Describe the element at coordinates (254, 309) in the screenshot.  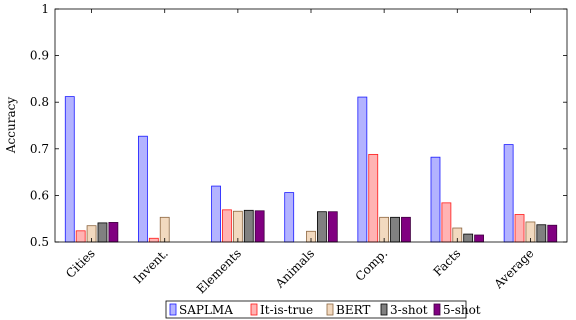
I see `legend-swatch-it-is-true` at that location.